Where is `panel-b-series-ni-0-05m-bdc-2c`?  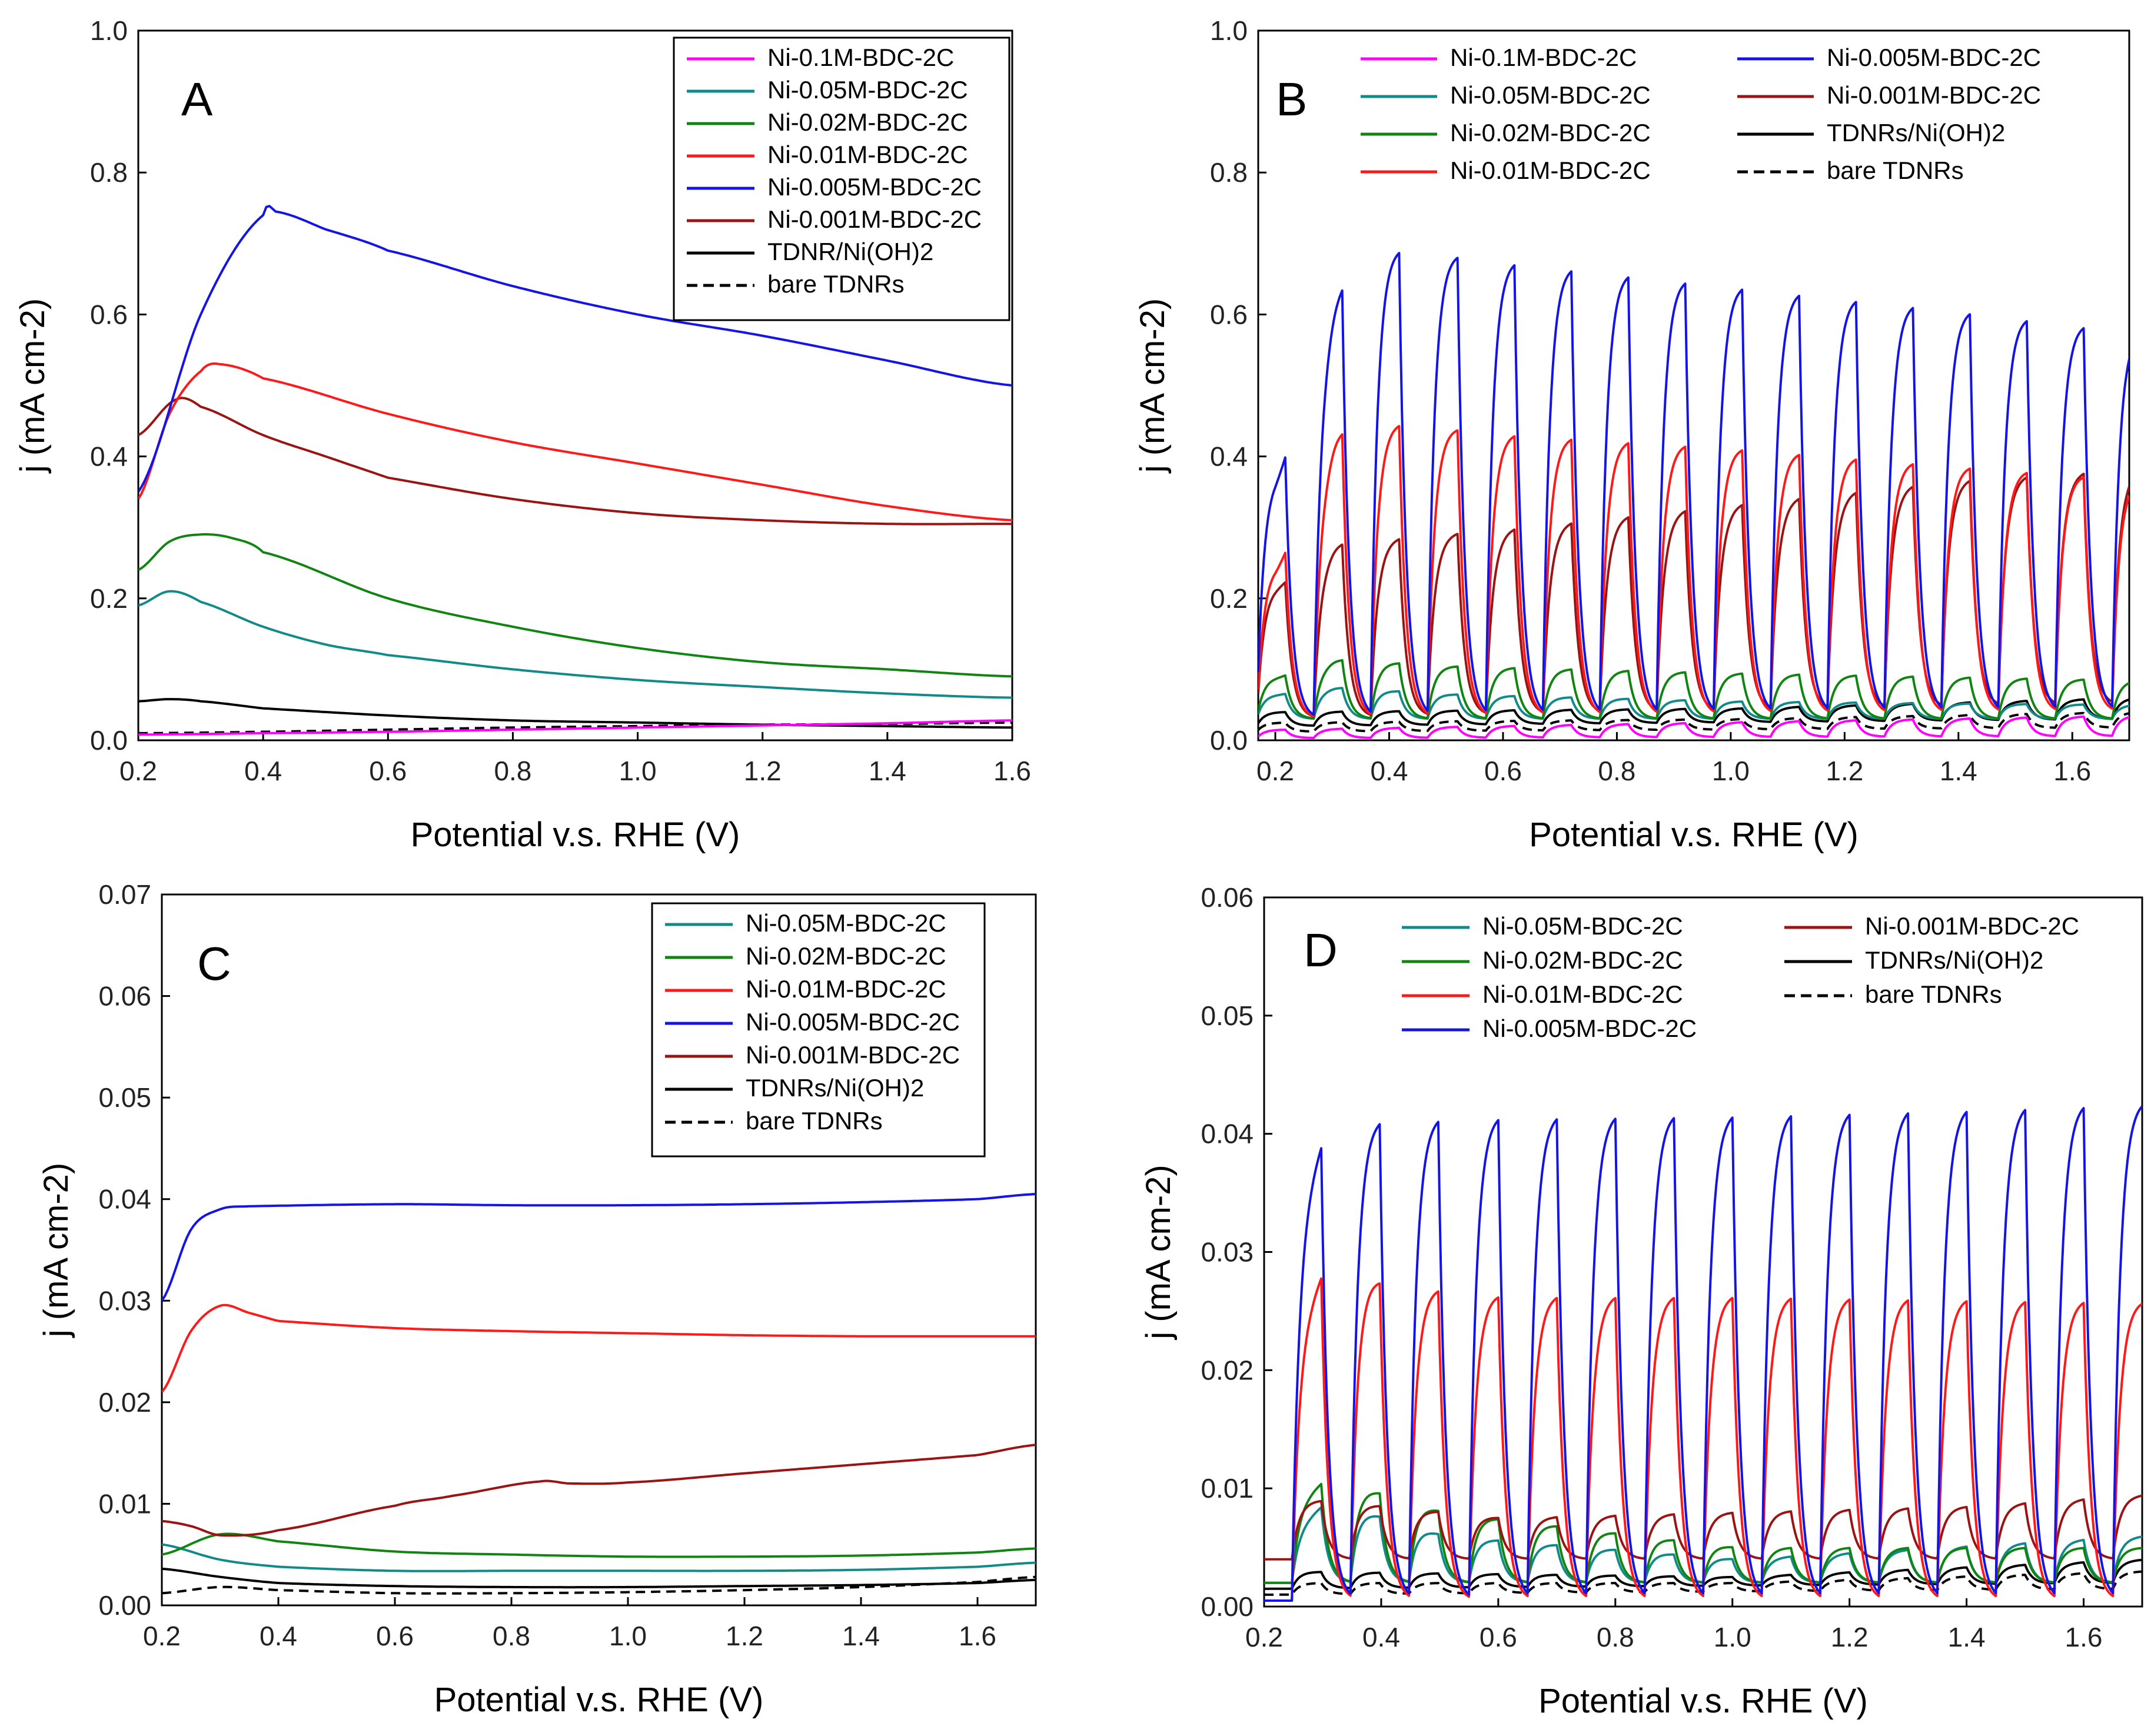
panel-b-series-ni-0-05m-bdc-2c is located at coordinates (1693, 704).